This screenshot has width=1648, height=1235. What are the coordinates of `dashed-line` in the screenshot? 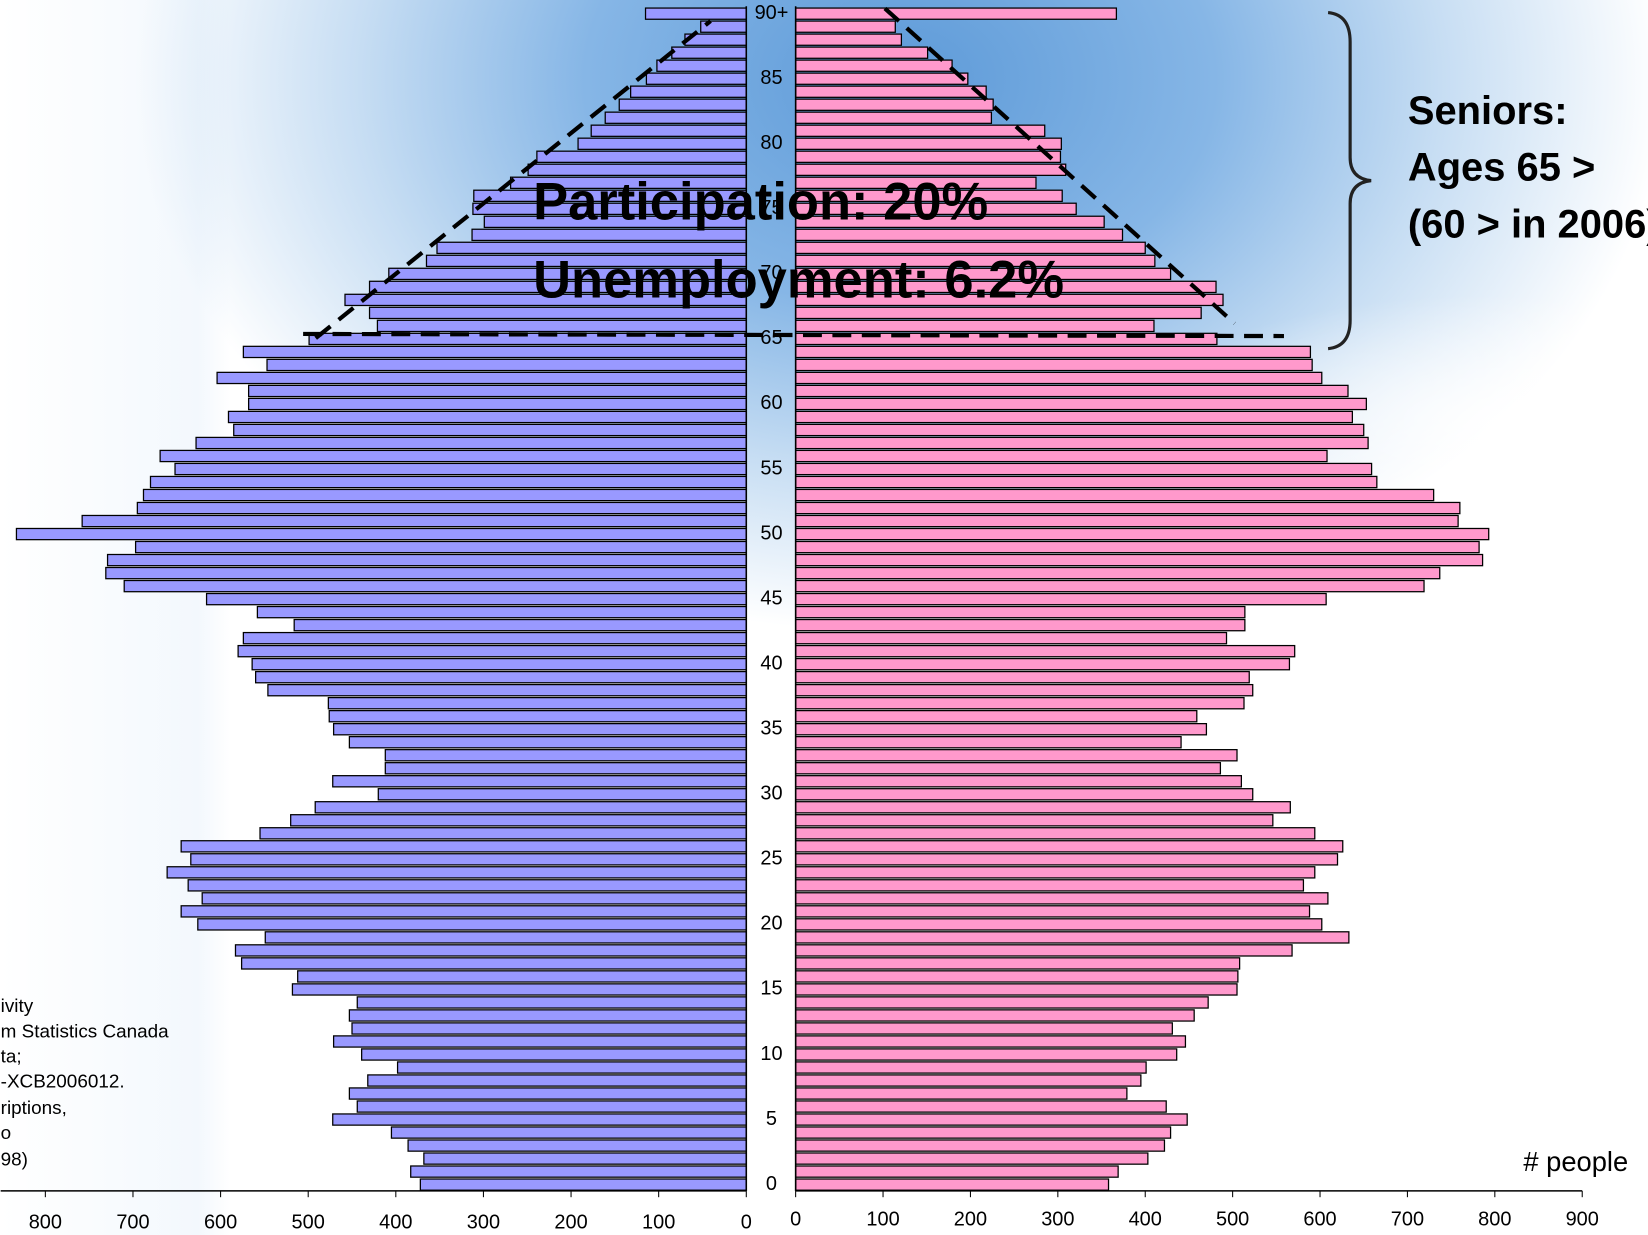 It's located at (513, 179).